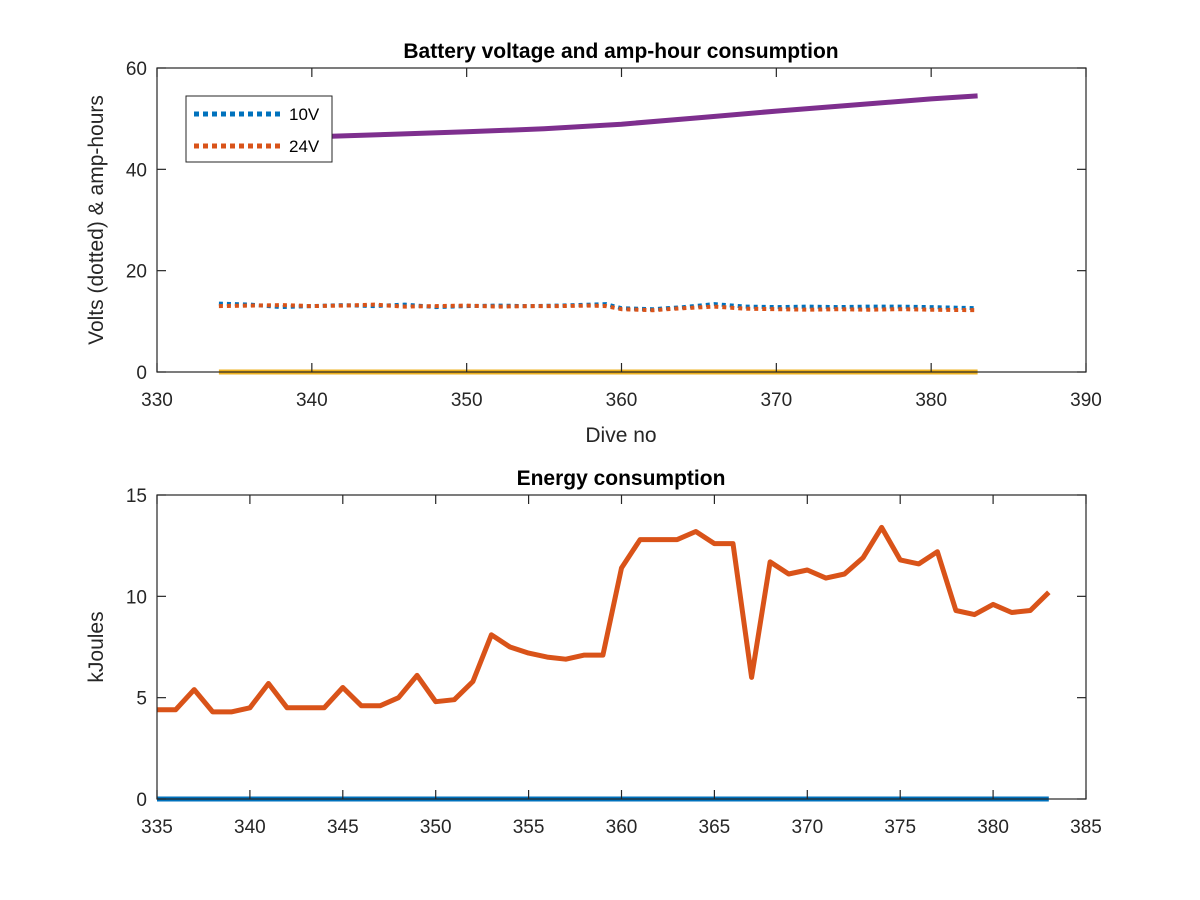 The width and height of the screenshot is (1200, 900). What do you see at coordinates (141, 699) in the screenshot?
I see `y-tick-label: 5` at bounding box center [141, 699].